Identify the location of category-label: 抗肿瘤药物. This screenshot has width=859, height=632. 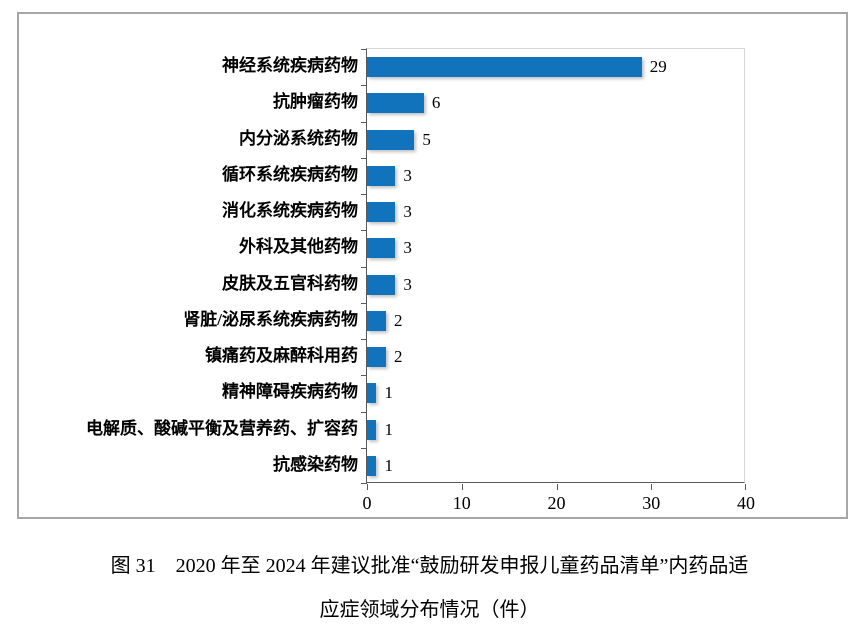
(315, 102).